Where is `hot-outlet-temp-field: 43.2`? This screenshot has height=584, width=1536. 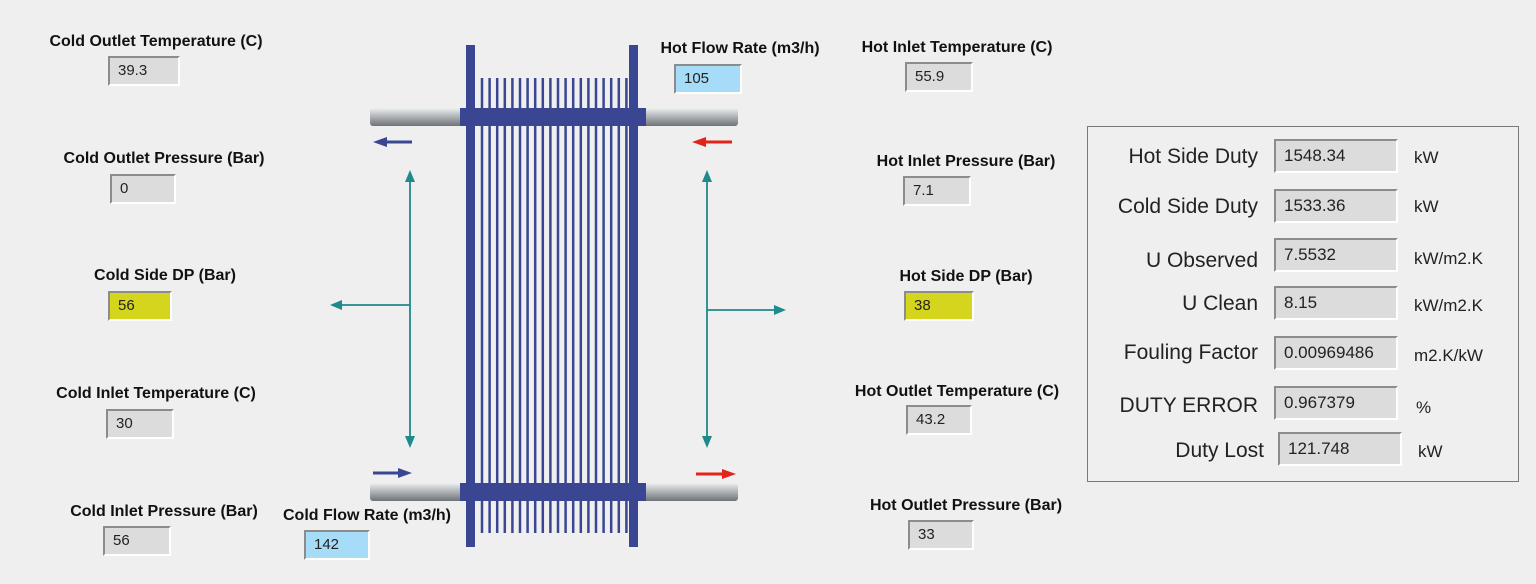
hot-outlet-temp-field: 43.2 is located at coordinates (939, 420).